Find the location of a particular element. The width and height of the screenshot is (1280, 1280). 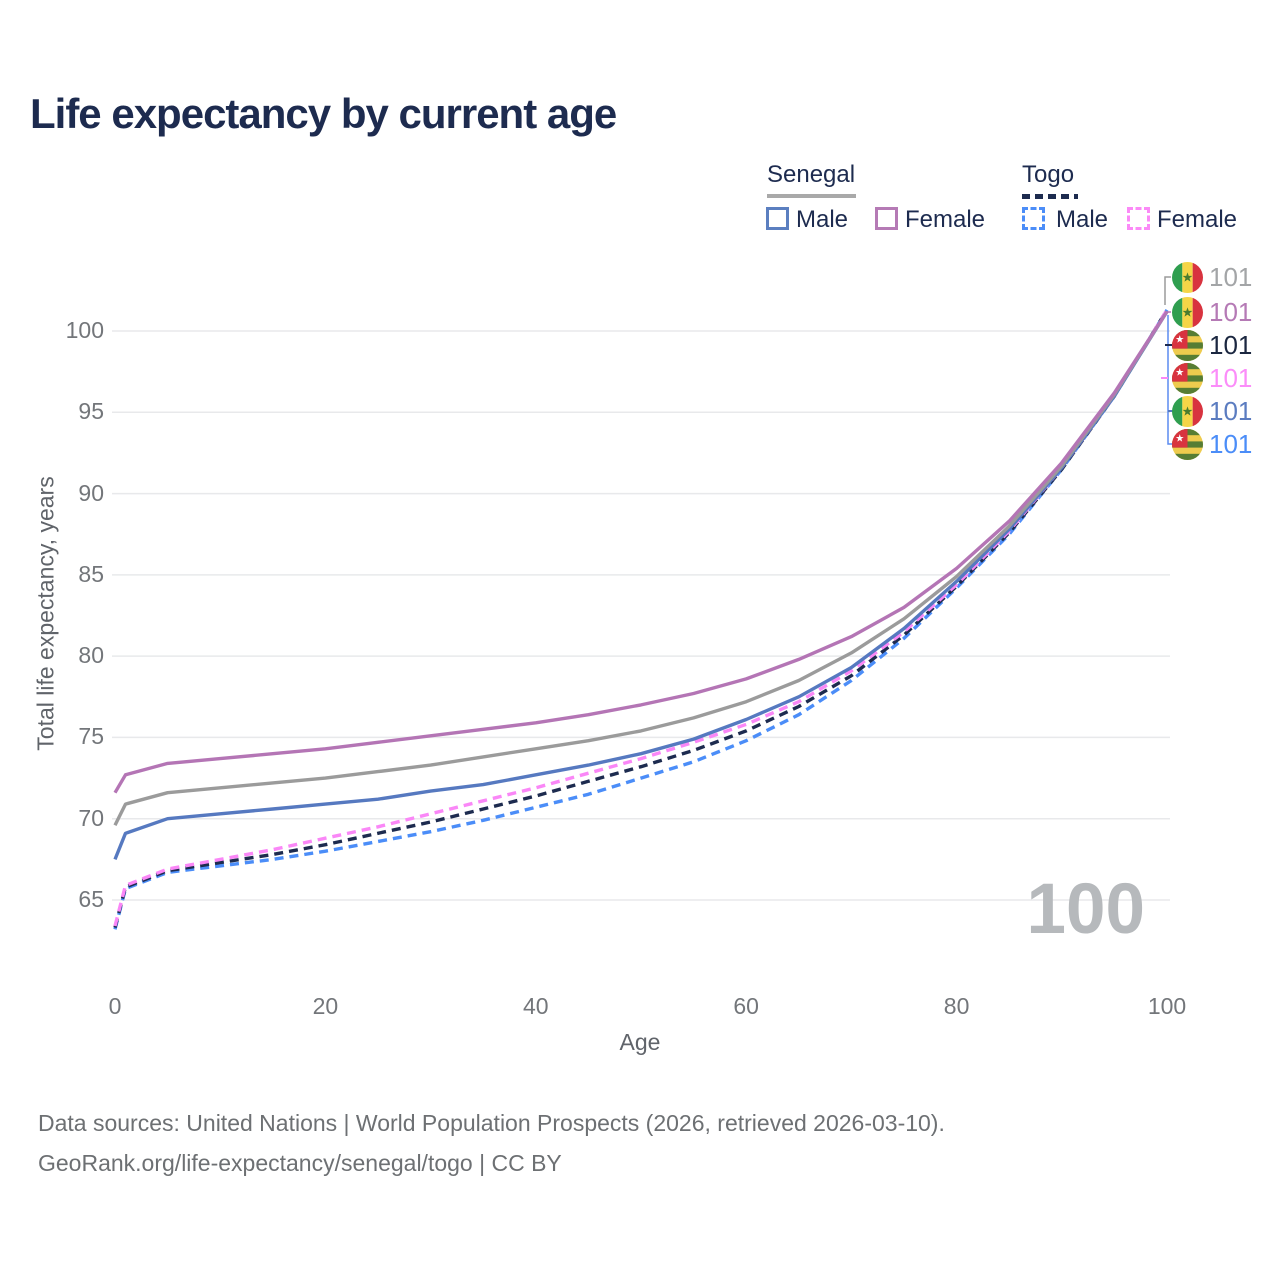

legend-group-senegal: Senegal is located at coordinates (811, 174).